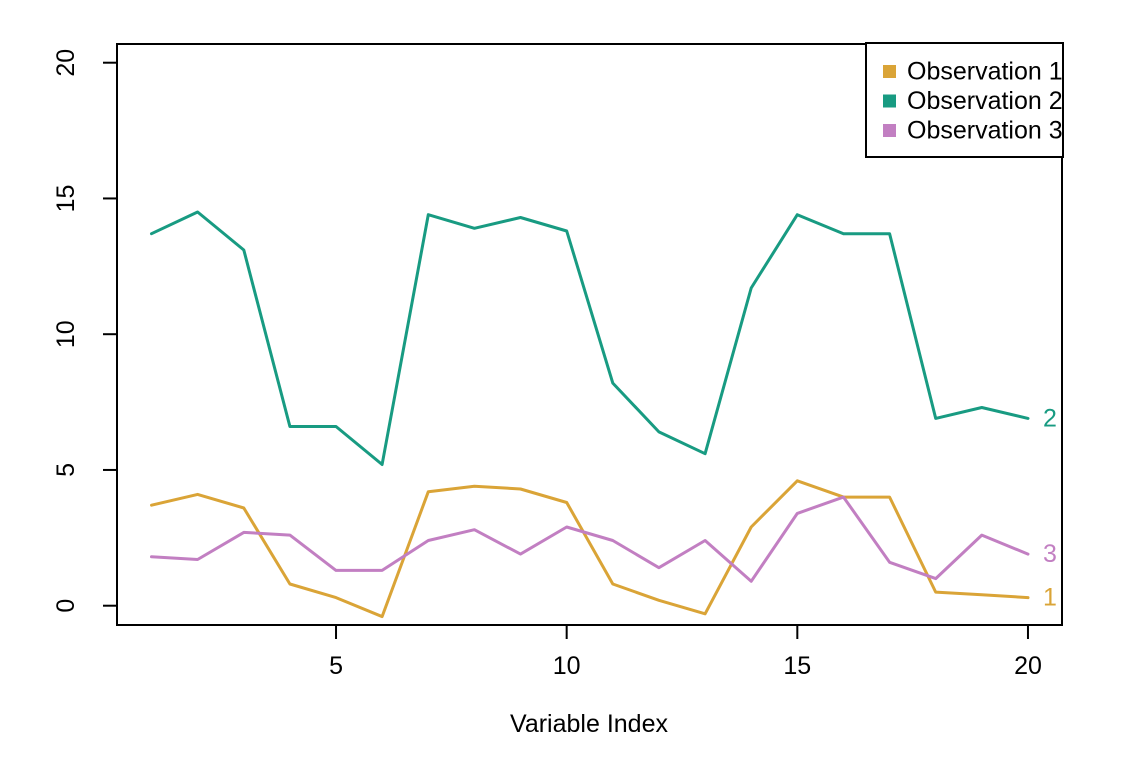 This screenshot has width=1127, height=760. I want to click on series-observation-1-line, so click(590, 549).